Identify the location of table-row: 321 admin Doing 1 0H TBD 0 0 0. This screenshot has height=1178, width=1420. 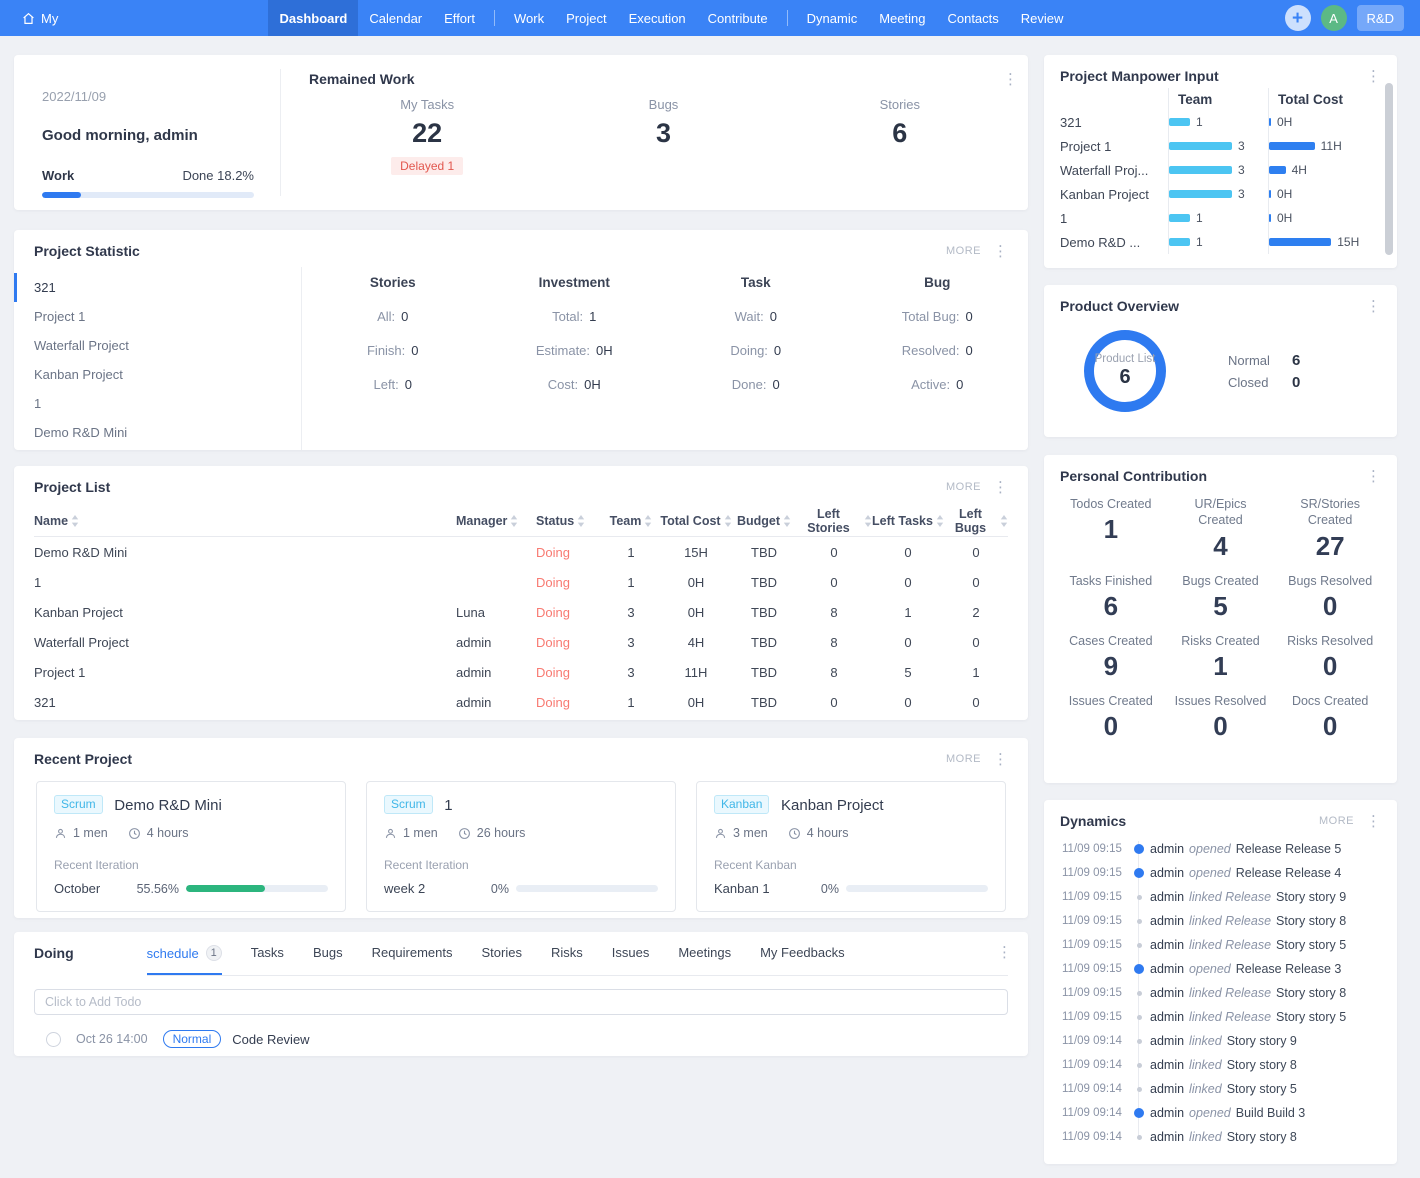
(521, 702).